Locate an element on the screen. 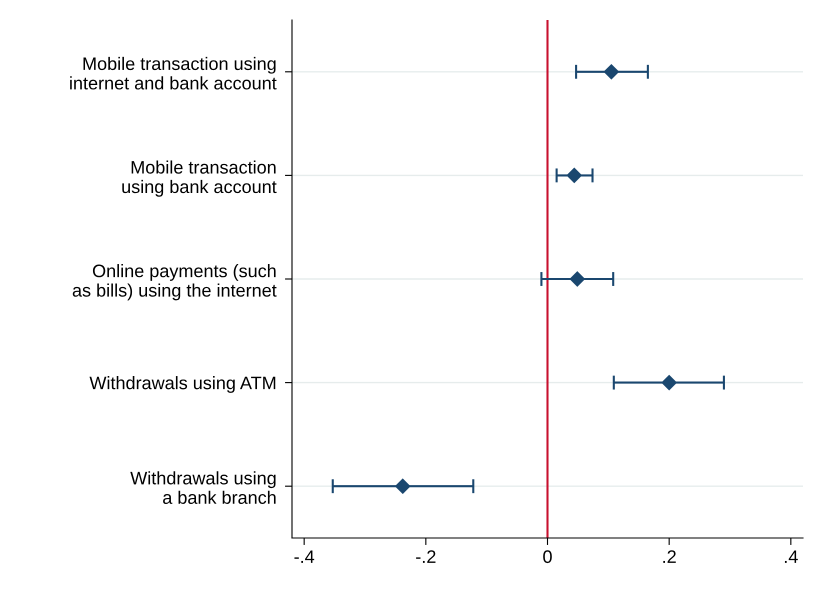  x-tick-label: -.4 is located at coordinates (304, 556).